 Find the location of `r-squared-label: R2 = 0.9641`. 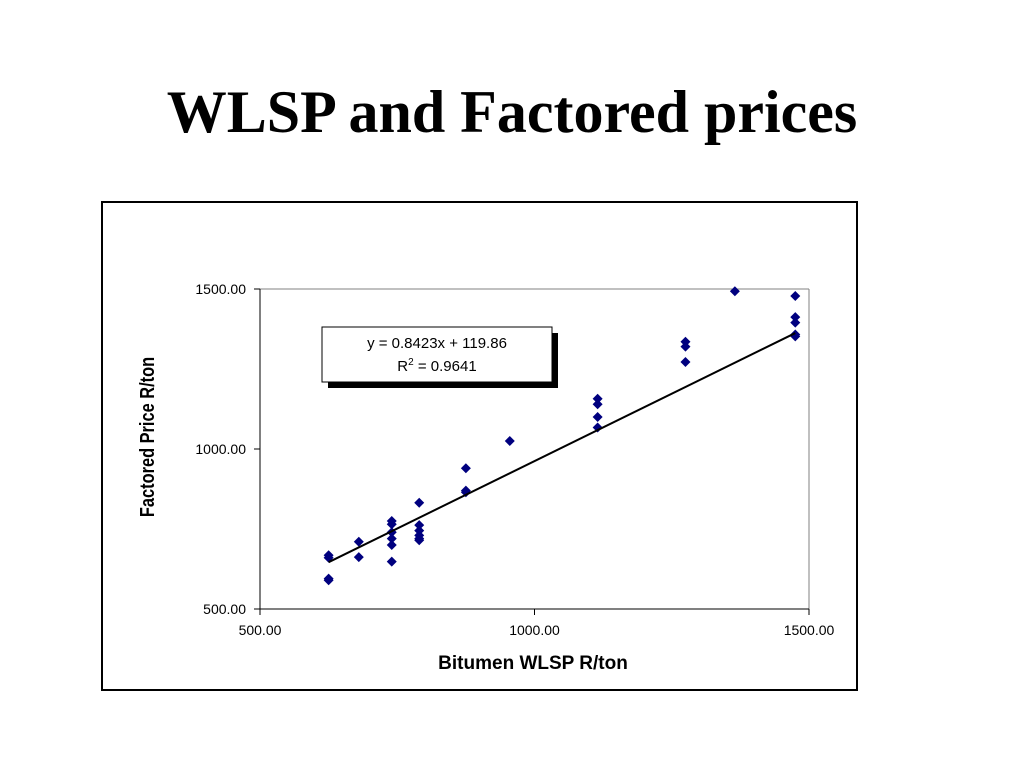

r-squared-label: R2 = 0.9641 is located at coordinates (436, 366).